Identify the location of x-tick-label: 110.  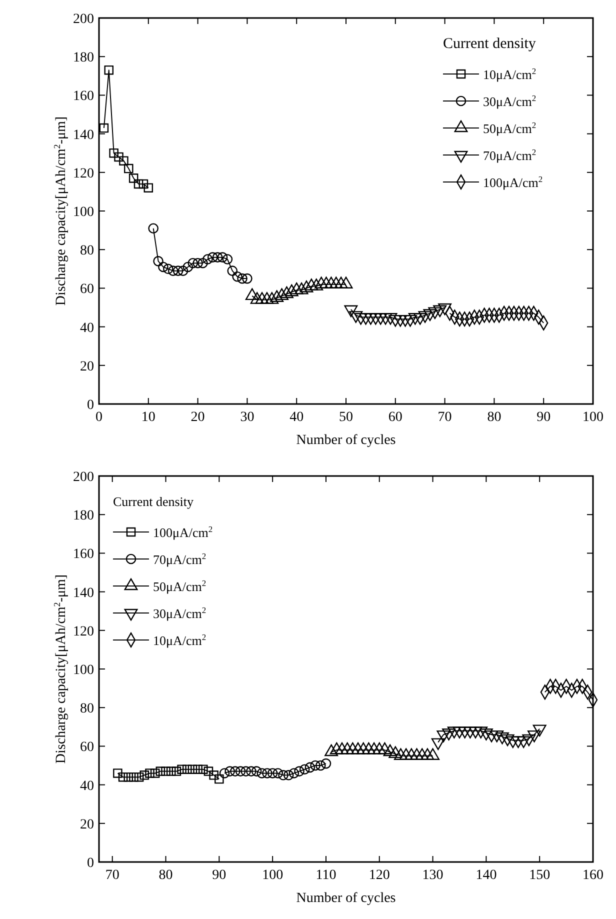
(326, 875).